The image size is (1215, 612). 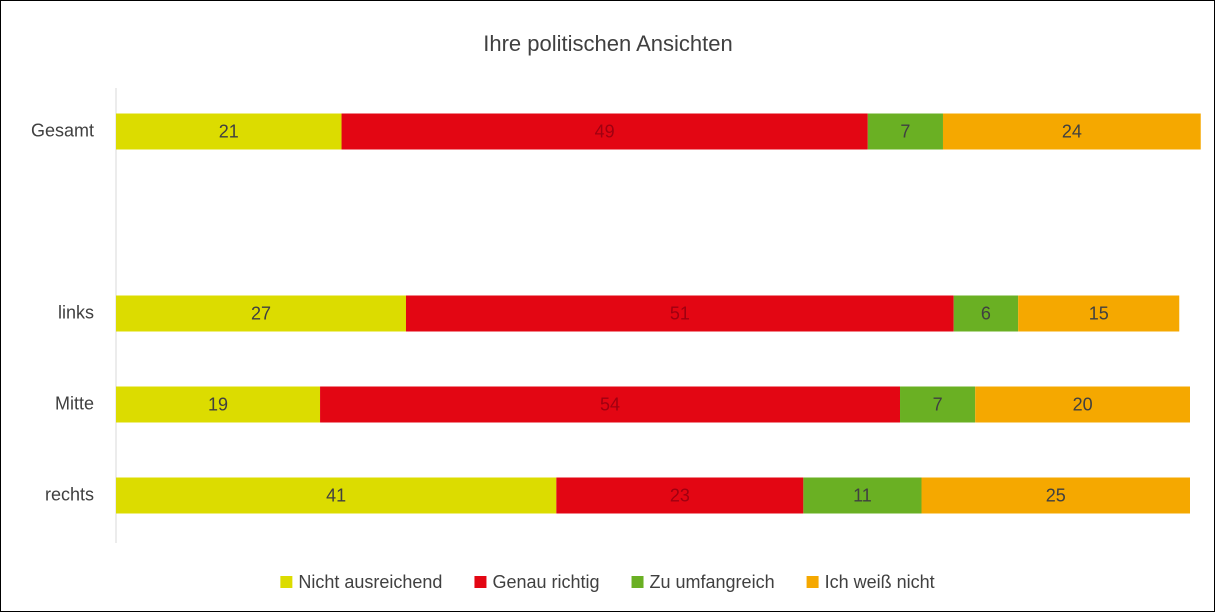 What do you see at coordinates (62, 130) in the screenshot?
I see `y-tick-label: Gesamt` at bounding box center [62, 130].